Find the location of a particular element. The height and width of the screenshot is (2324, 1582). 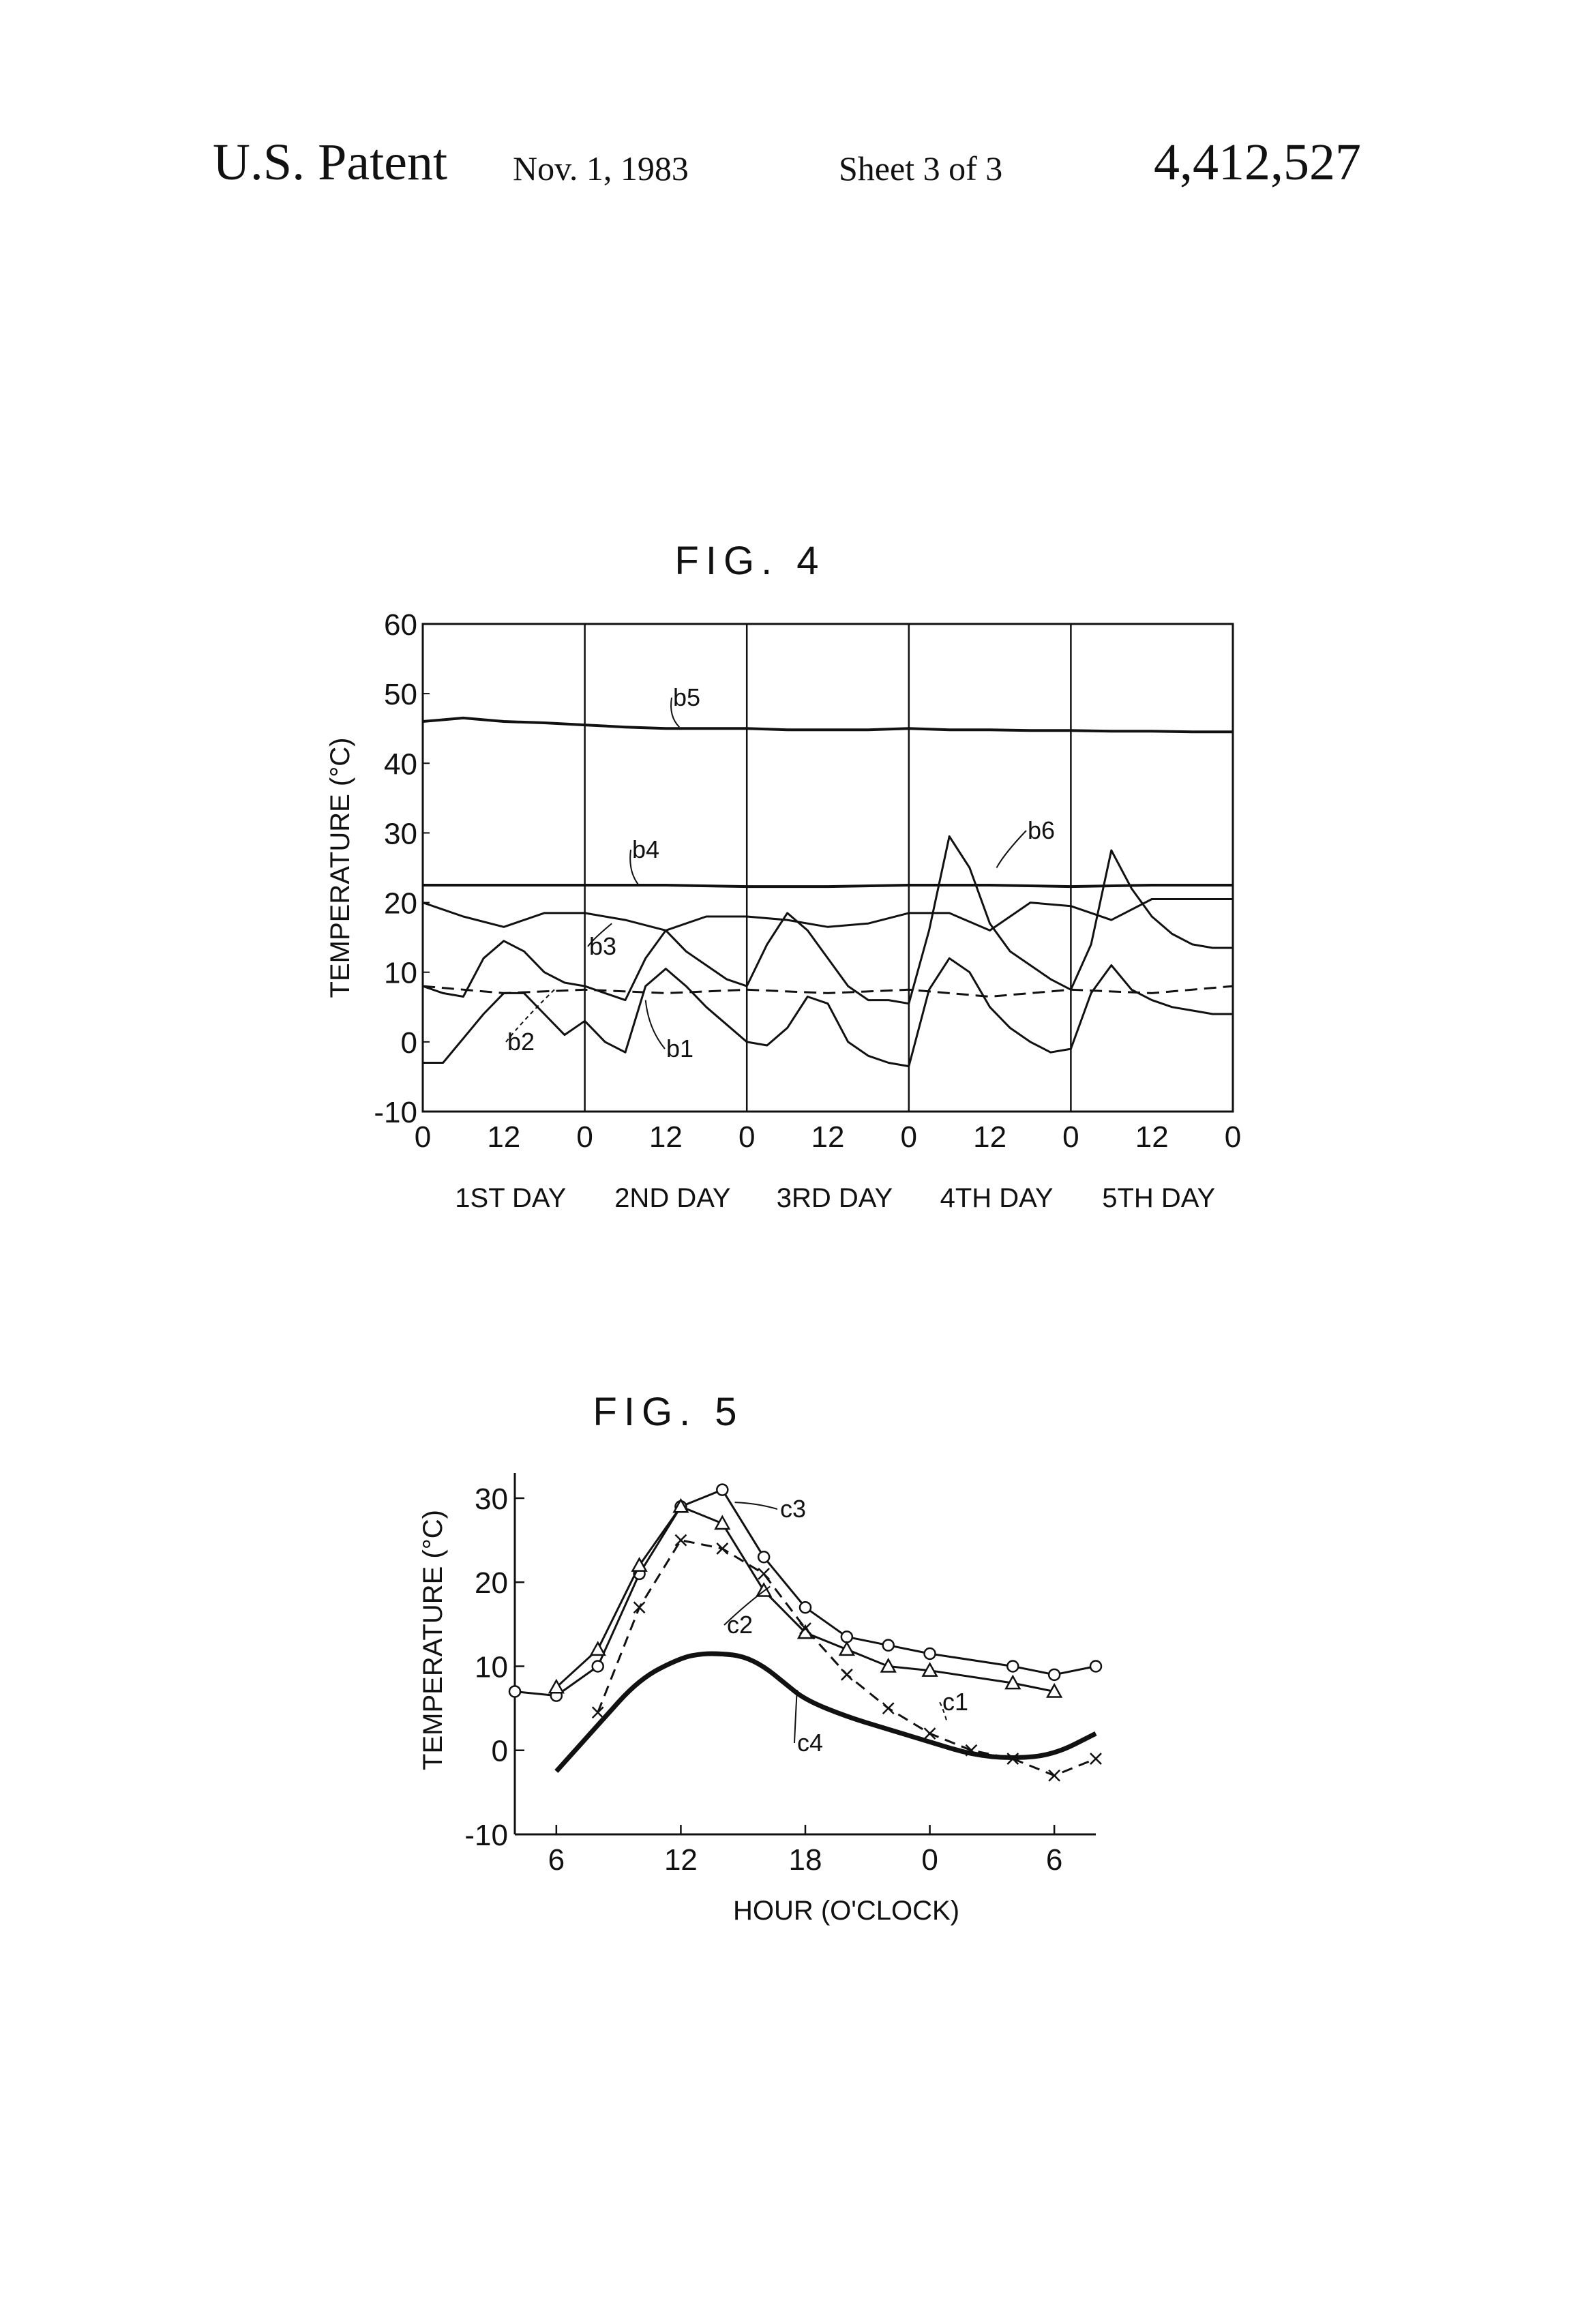

fig4-series-label-b1: b1 is located at coordinates (679, 1048).